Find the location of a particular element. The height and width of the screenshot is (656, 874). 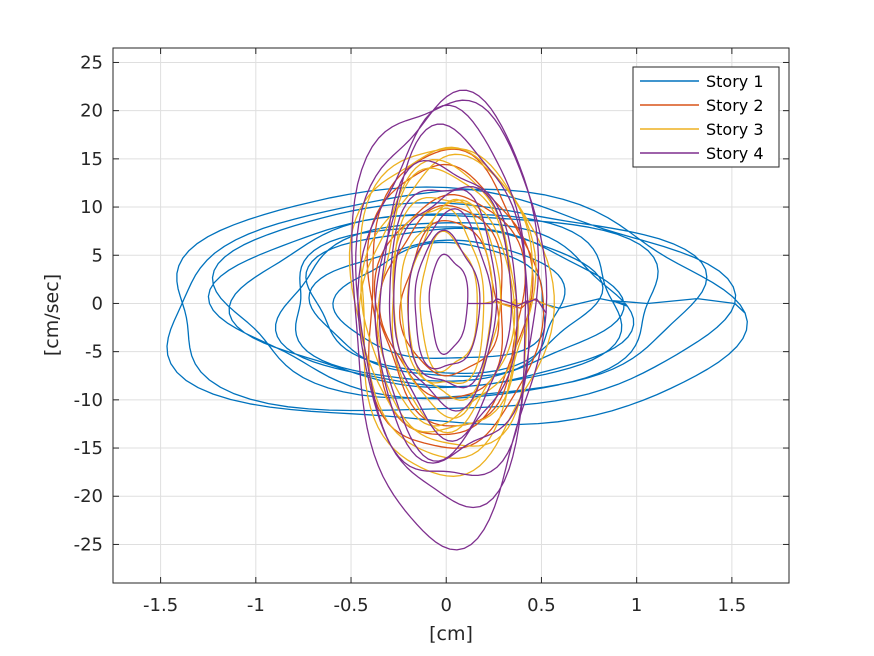

x-tick-label-4: 0.5 is located at coordinates (541, 605).